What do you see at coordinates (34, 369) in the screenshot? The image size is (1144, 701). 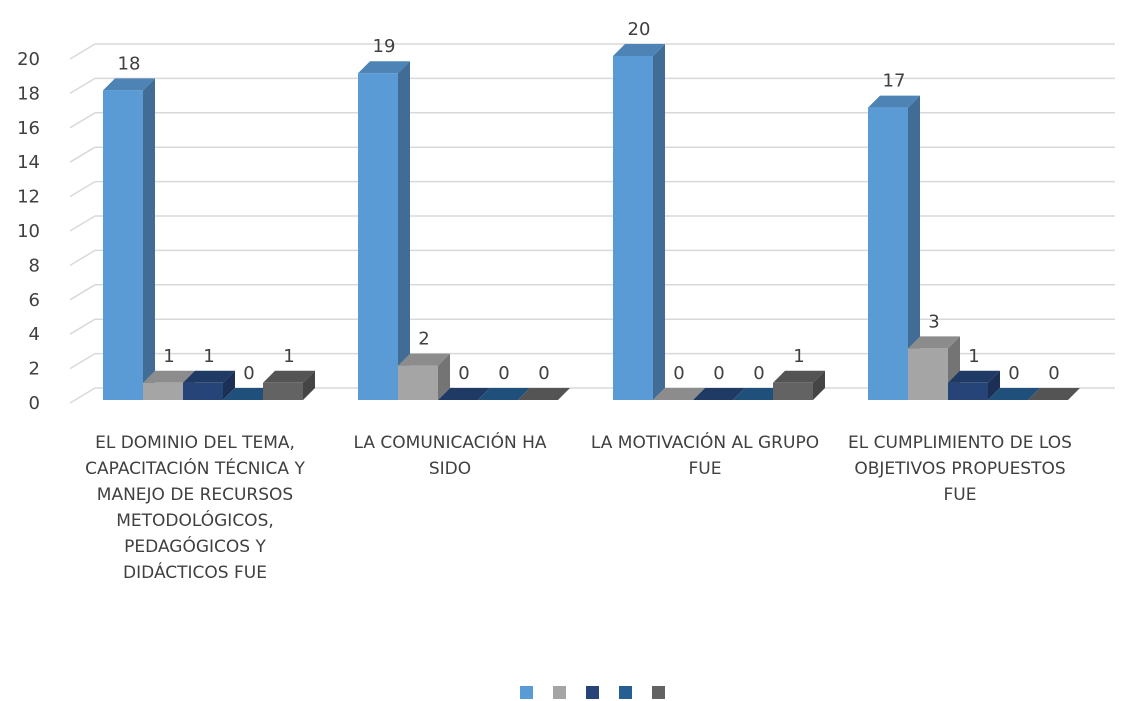 I see `y-tick-label: 2` at bounding box center [34, 369].